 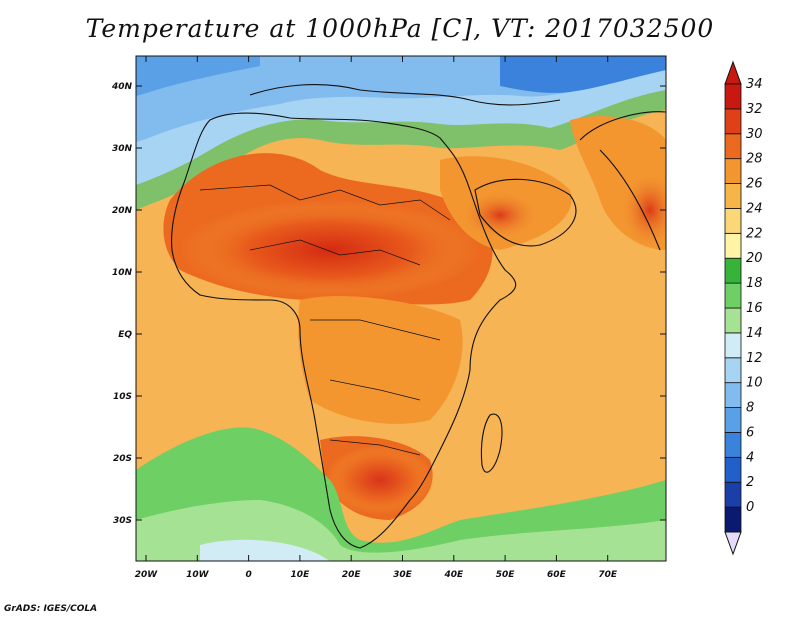 I want to click on lon-tick-label: 60E, so click(x=557, y=575).